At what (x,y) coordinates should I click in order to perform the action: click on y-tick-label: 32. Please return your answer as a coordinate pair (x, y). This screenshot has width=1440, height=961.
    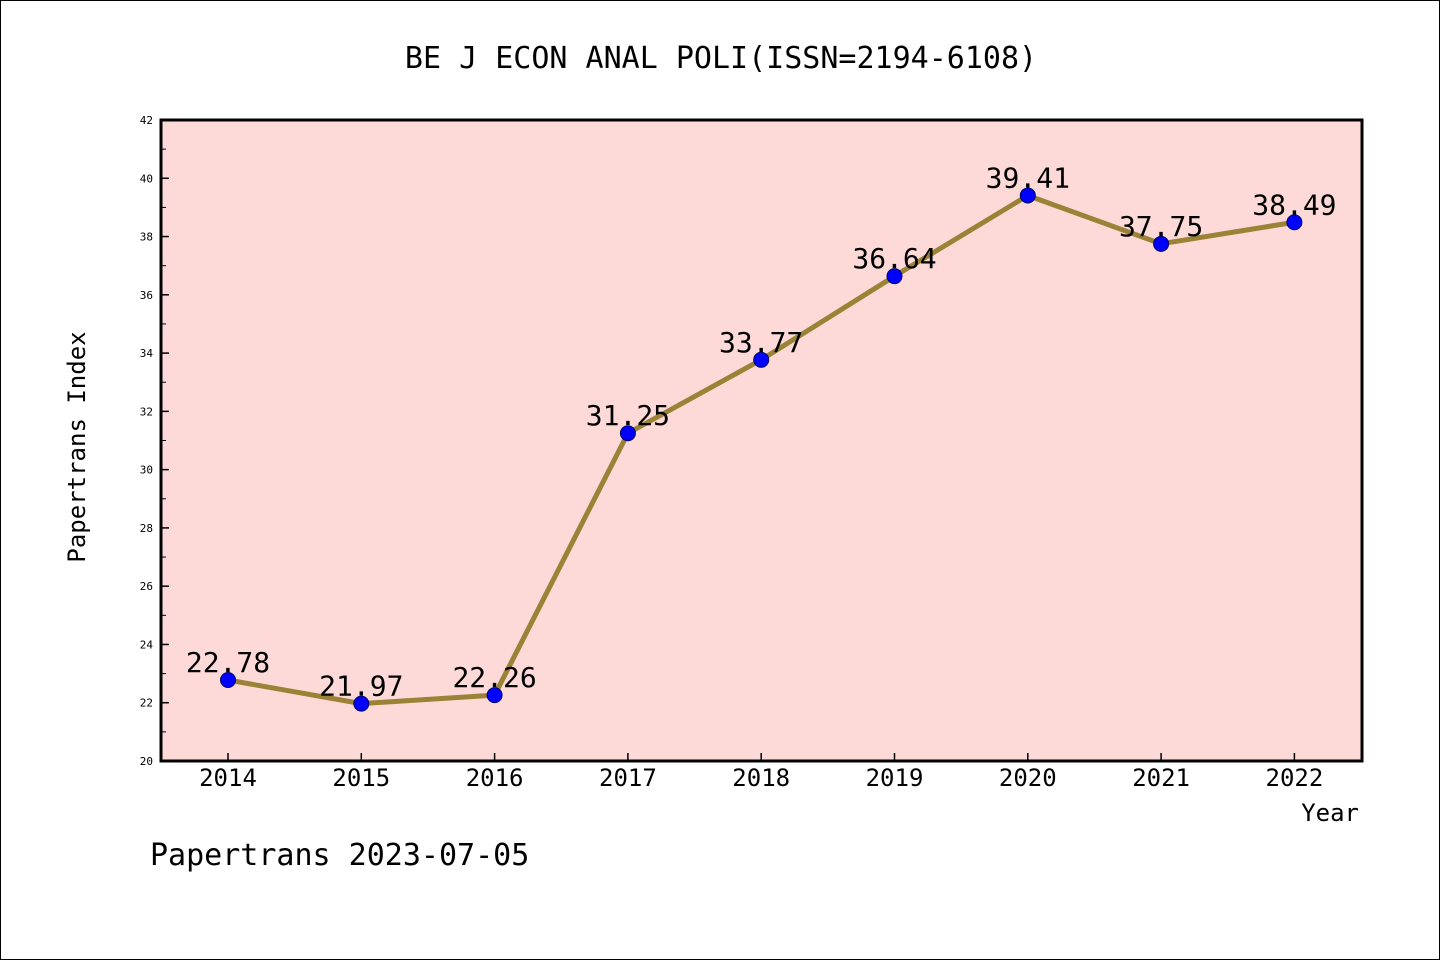
    Looking at the image, I should click on (146, 411).